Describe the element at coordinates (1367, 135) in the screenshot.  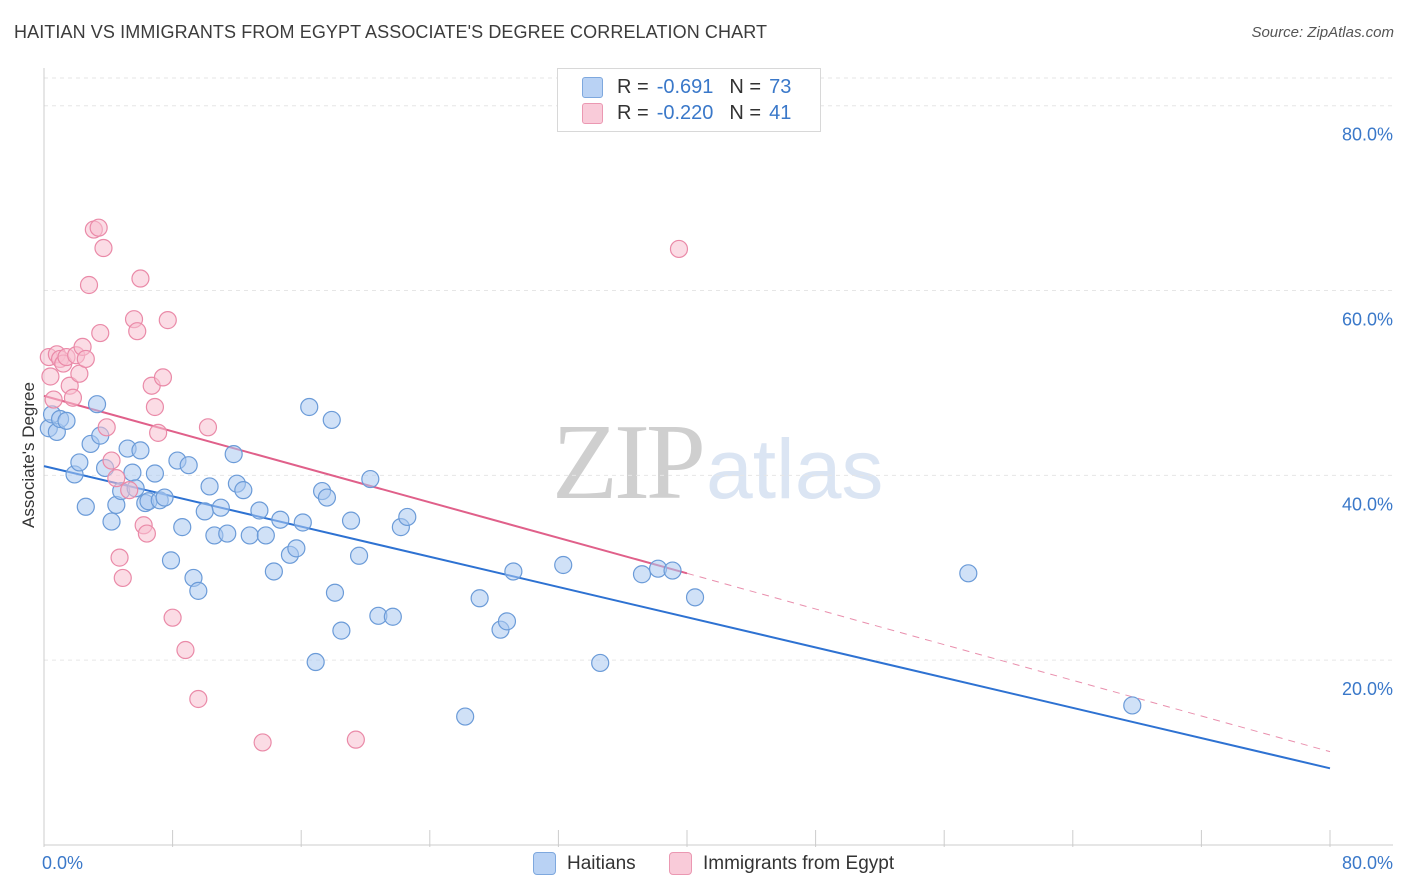
I see `y-tick-label: 80.0%` at that location.